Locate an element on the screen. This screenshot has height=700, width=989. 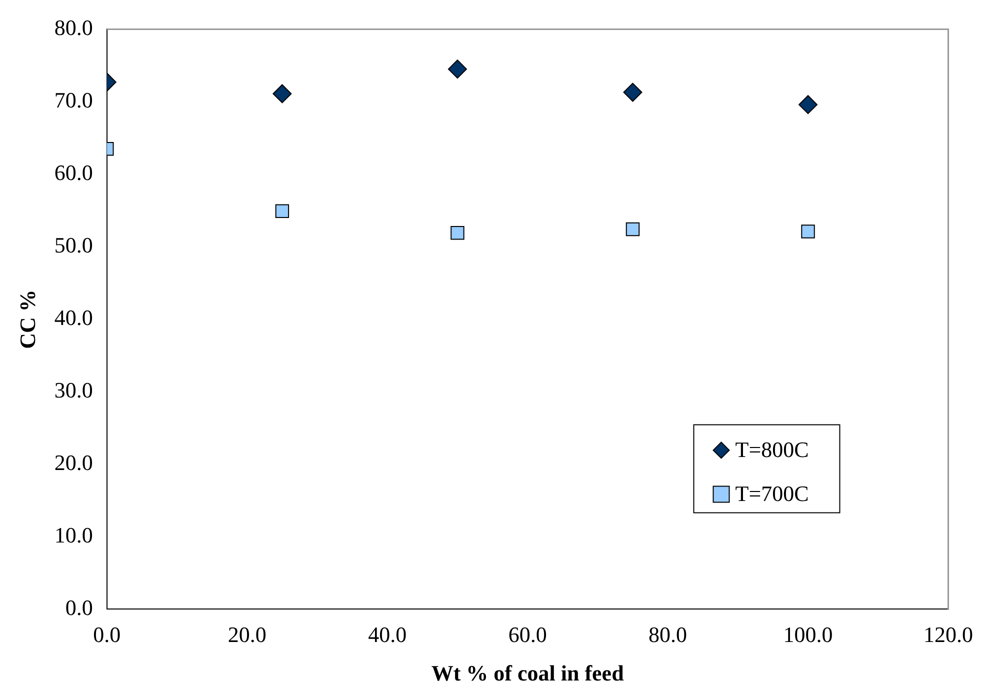
y-tick-label: 60.0 is located at coordinates (73, 172).